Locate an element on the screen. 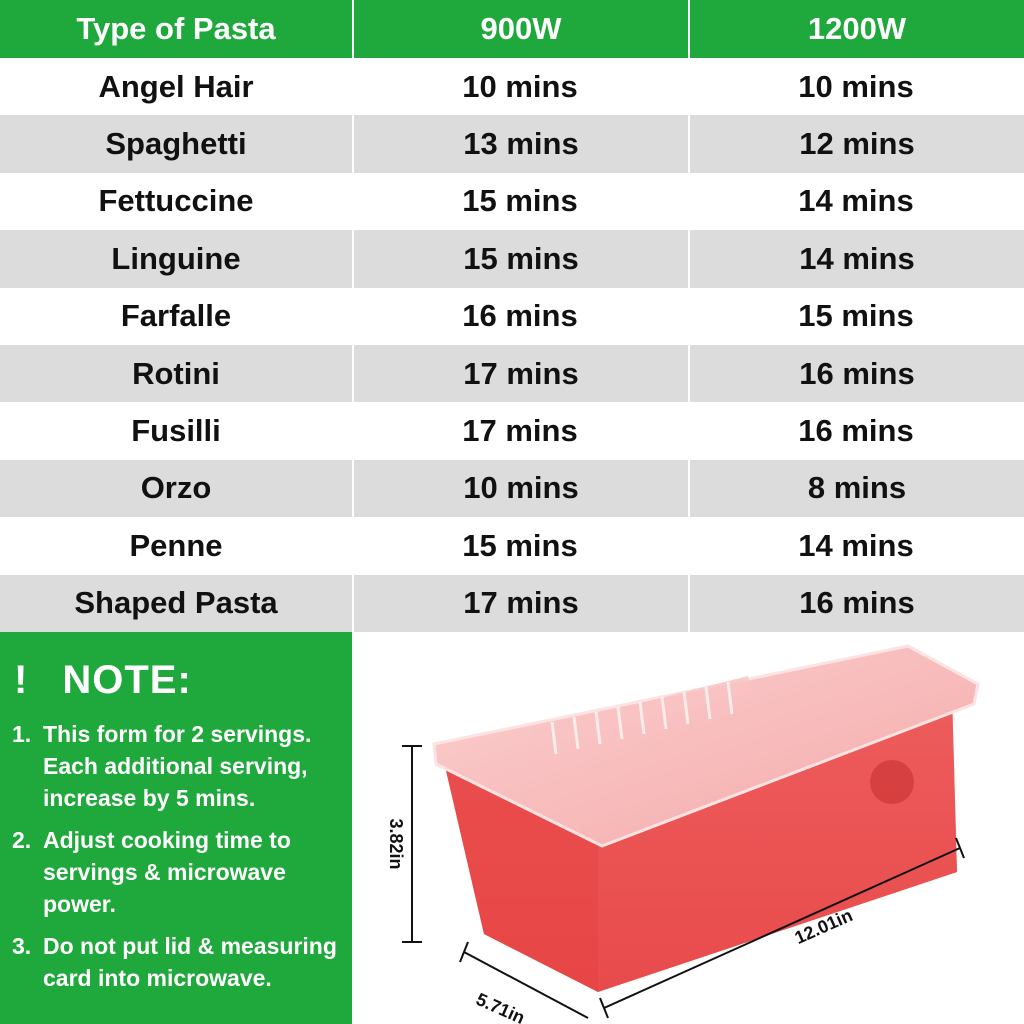 This screenshot has height=1024, width=1024. table-row: Spaghetti 13 mins 12 mins is located at coordinates (512, 144).